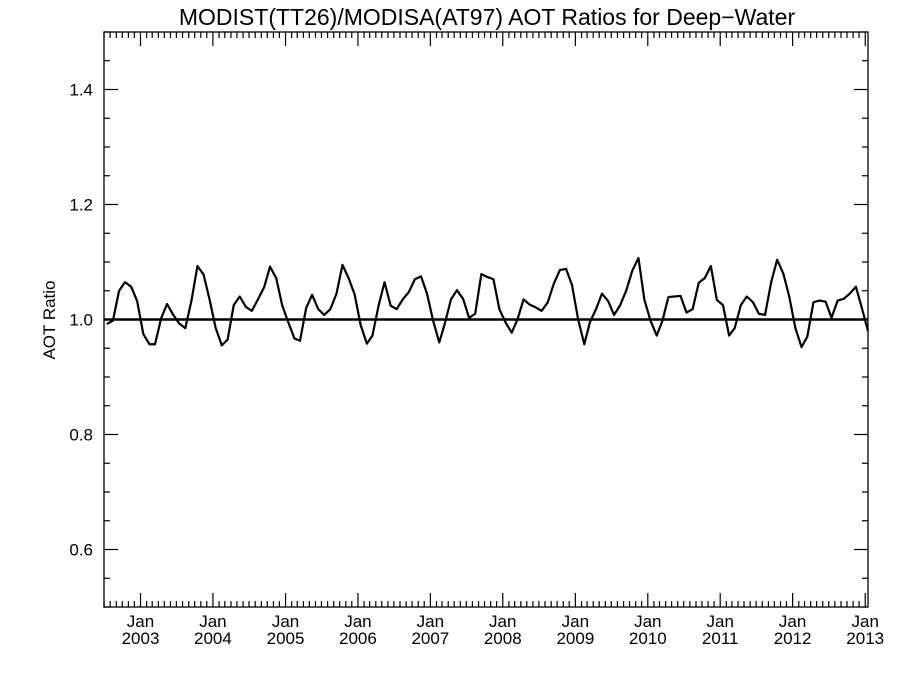  Describe the element at coordinates (81, 205) in the screenshot. I see `y-tick-label: 1.2` at that location.